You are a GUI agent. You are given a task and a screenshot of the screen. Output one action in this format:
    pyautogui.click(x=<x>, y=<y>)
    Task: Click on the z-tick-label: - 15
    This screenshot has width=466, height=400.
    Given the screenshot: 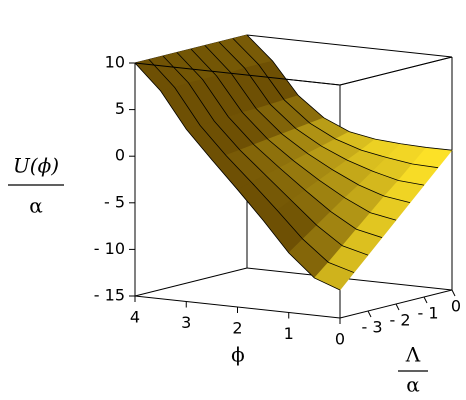 What is the action you would take?
    pyautogui.click(x=109, y=295)
    